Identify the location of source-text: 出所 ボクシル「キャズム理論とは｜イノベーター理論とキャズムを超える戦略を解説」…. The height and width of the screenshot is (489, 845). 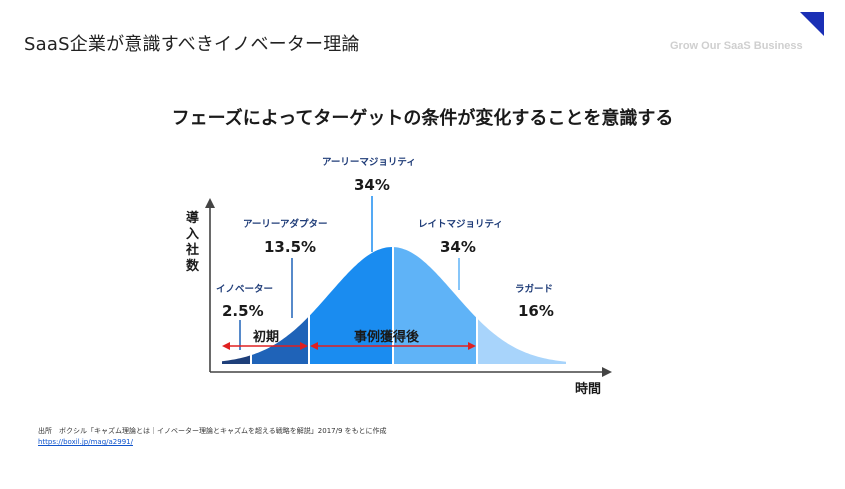
(212, 431).